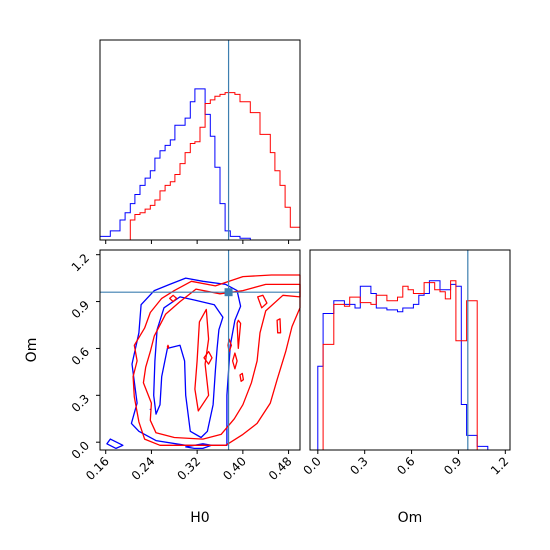 The height and width of the screenshot is (550, 550). I want to click on xlabel-om: Om, so click(410, 518).